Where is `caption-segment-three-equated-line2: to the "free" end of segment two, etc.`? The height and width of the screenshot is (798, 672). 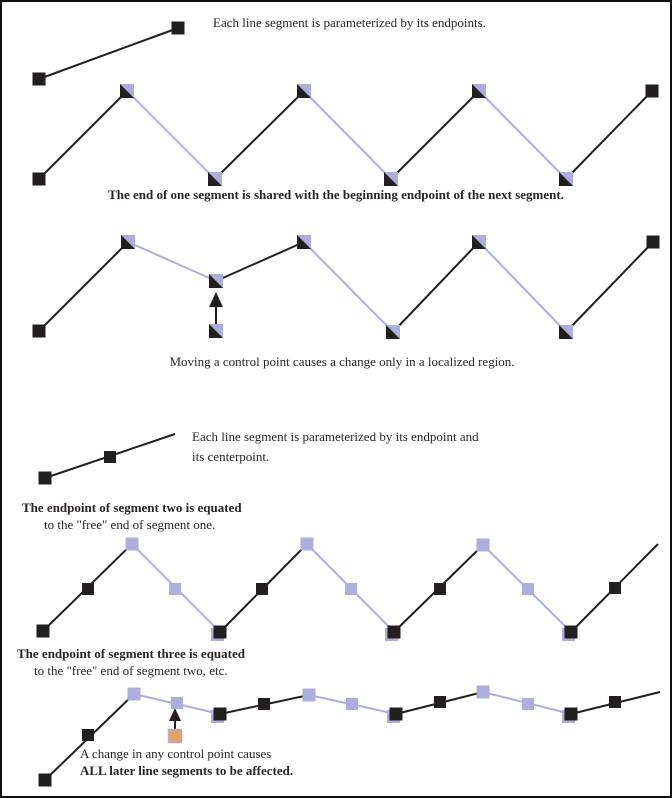
caption-segment-three-equated-line2: to the "free" end of segment two, etc. is located at coordinates (131, 670).